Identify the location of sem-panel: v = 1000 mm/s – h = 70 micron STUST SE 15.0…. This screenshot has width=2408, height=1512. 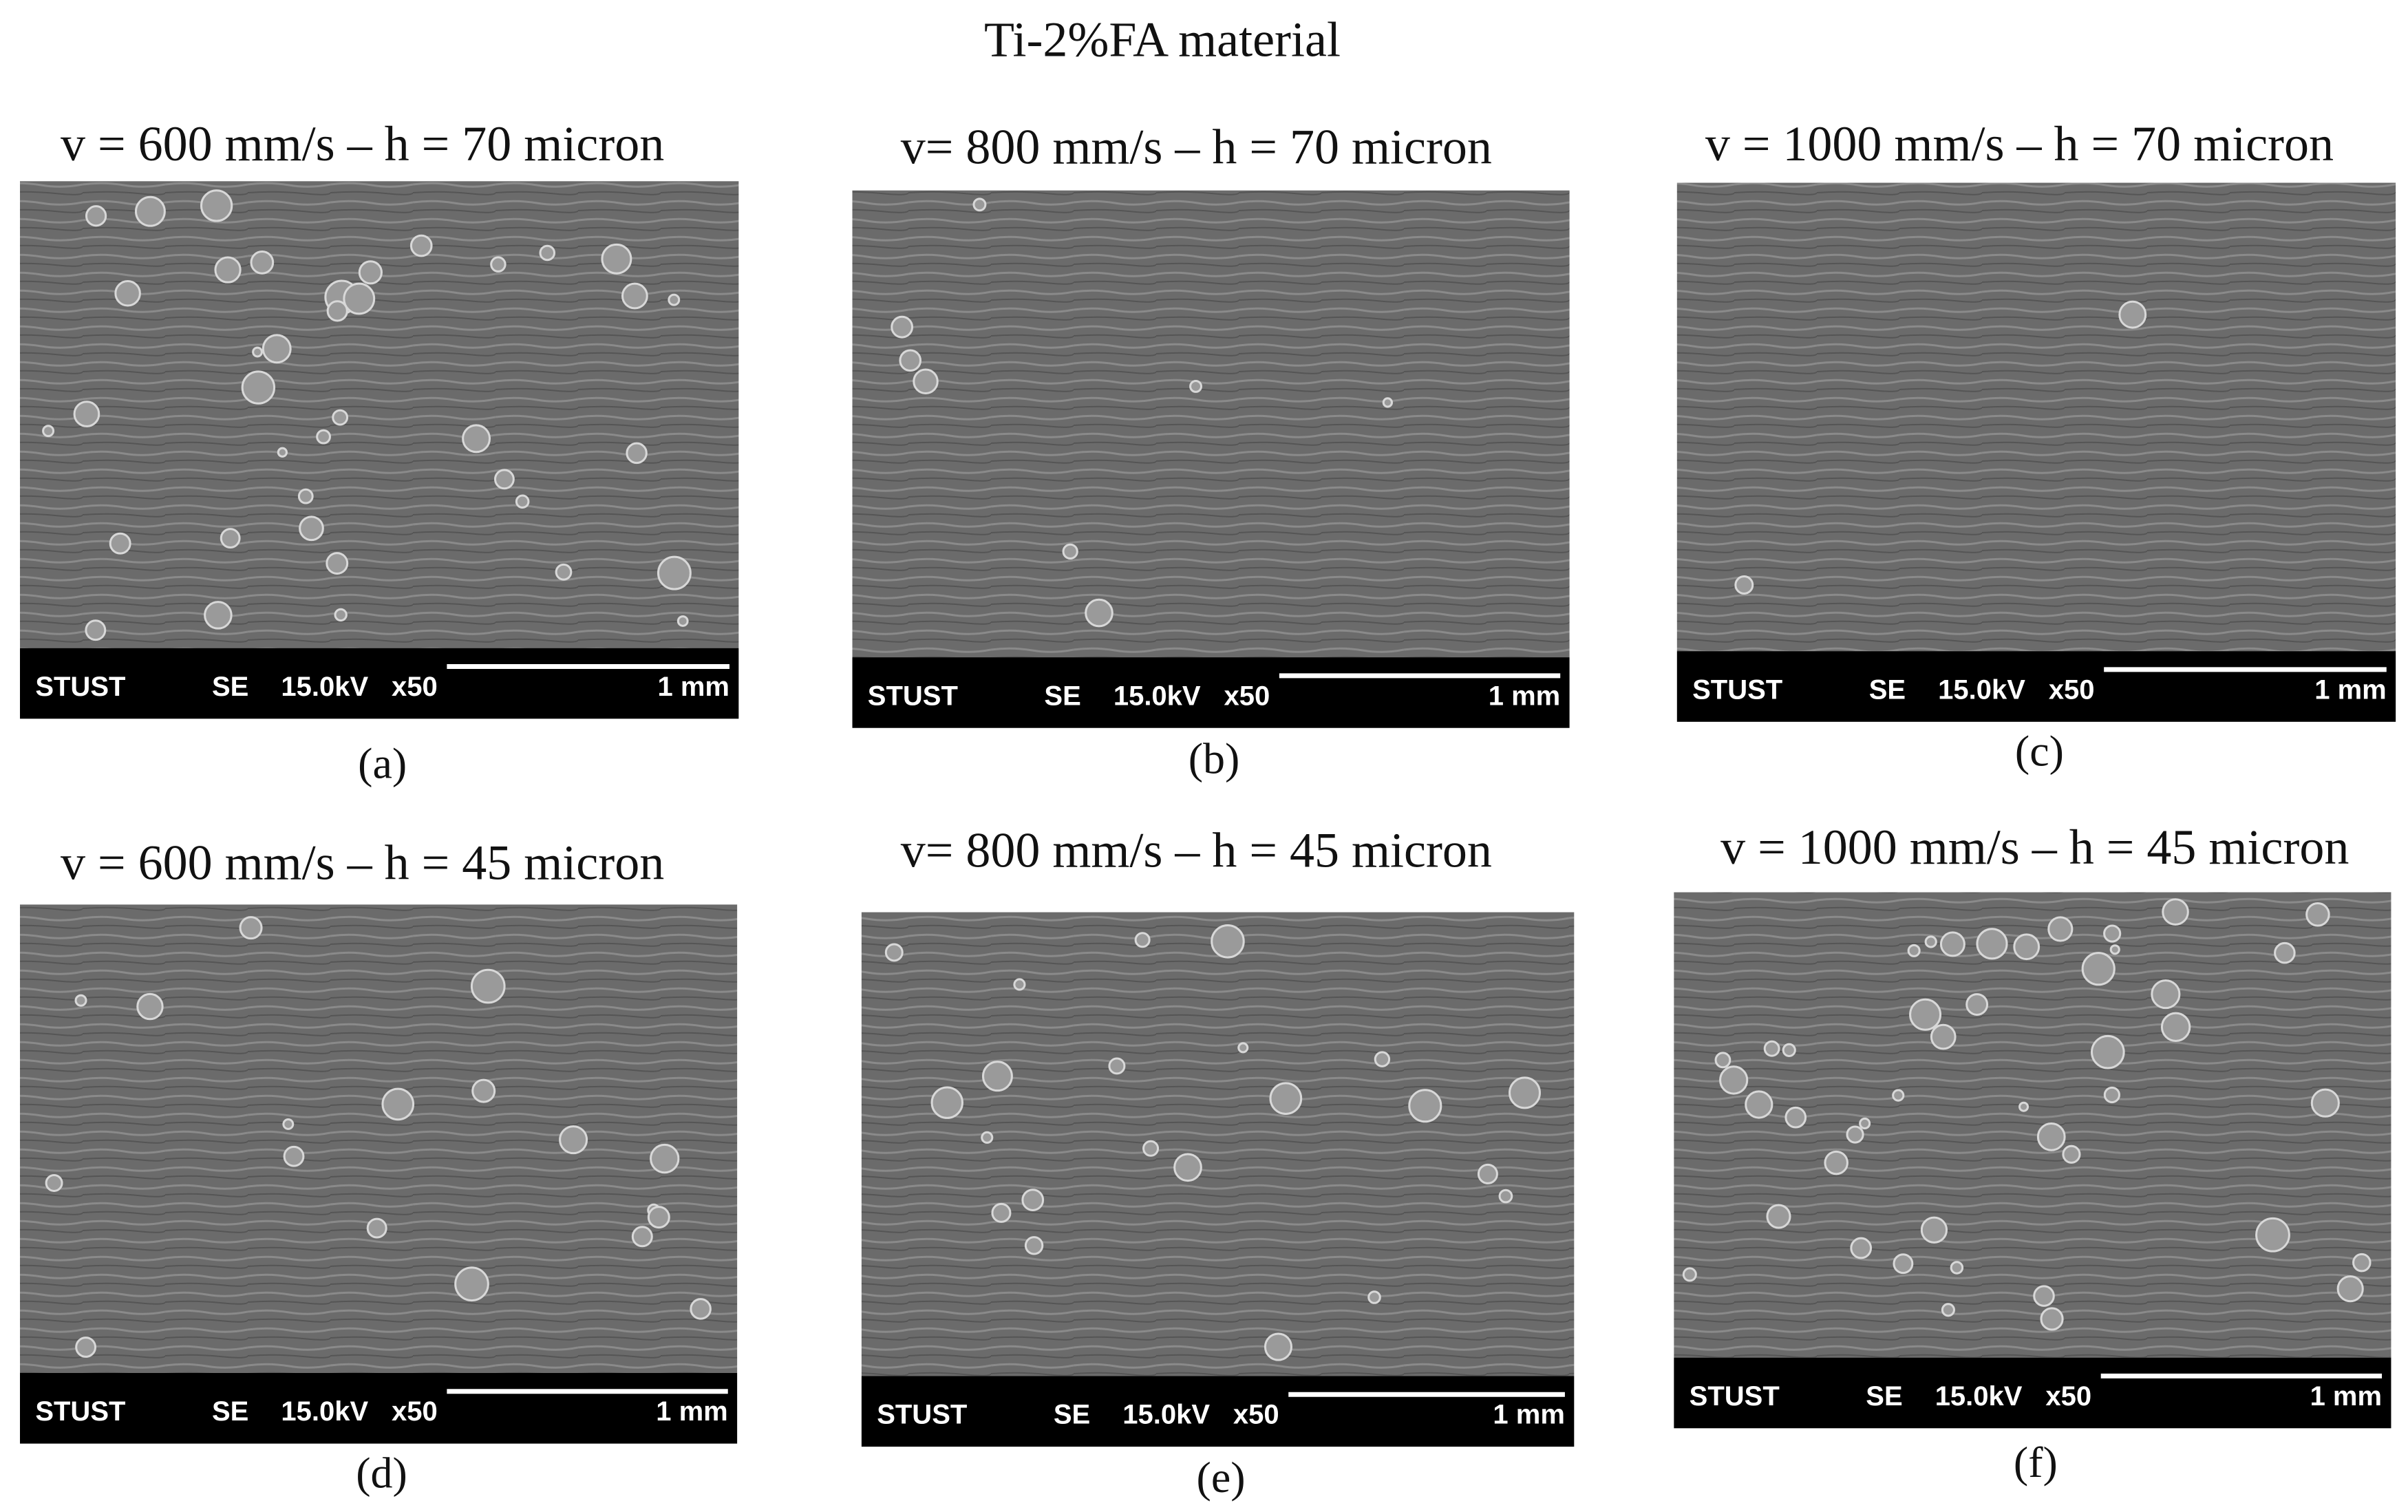
(2036, 446).